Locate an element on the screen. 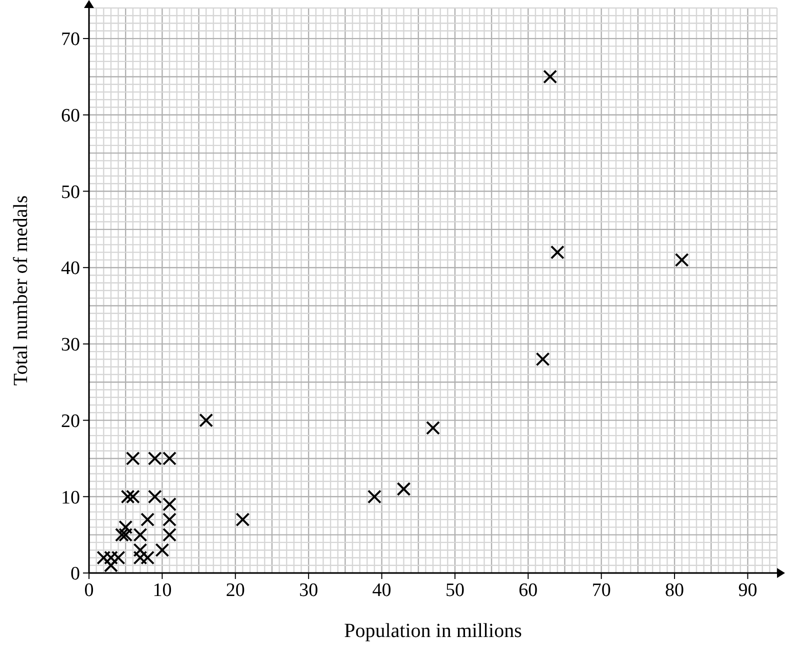 The width and height of the screenshot is (801, 647). y-tick-label: 30 is located at coordinates (70, 345).